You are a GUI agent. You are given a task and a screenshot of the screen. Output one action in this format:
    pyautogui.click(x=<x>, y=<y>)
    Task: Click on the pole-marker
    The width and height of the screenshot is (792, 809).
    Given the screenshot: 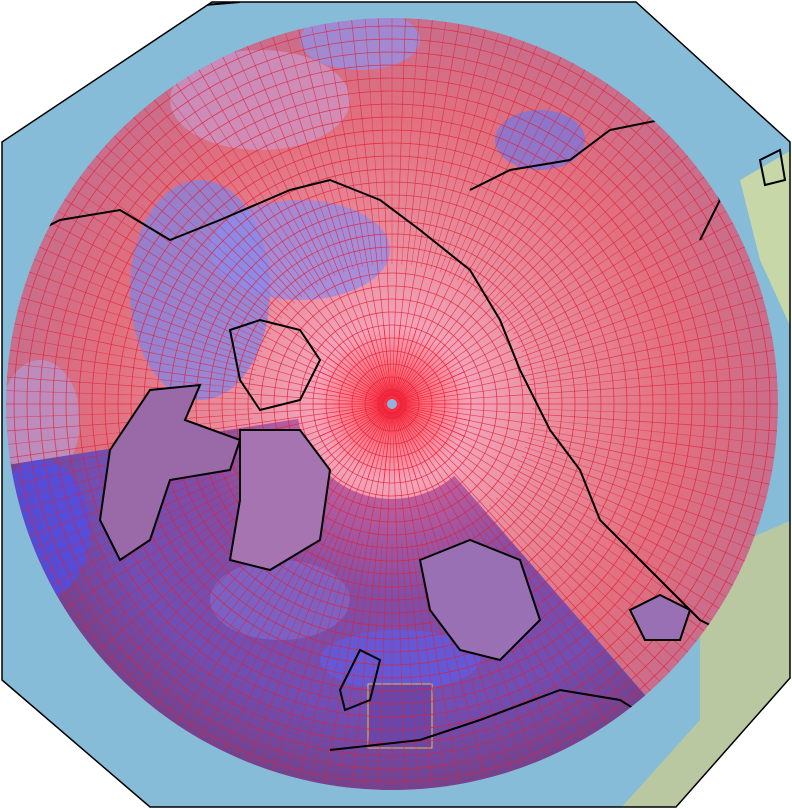 What is the action you would take?
    pyautogui.click(x=392, y=404)
    